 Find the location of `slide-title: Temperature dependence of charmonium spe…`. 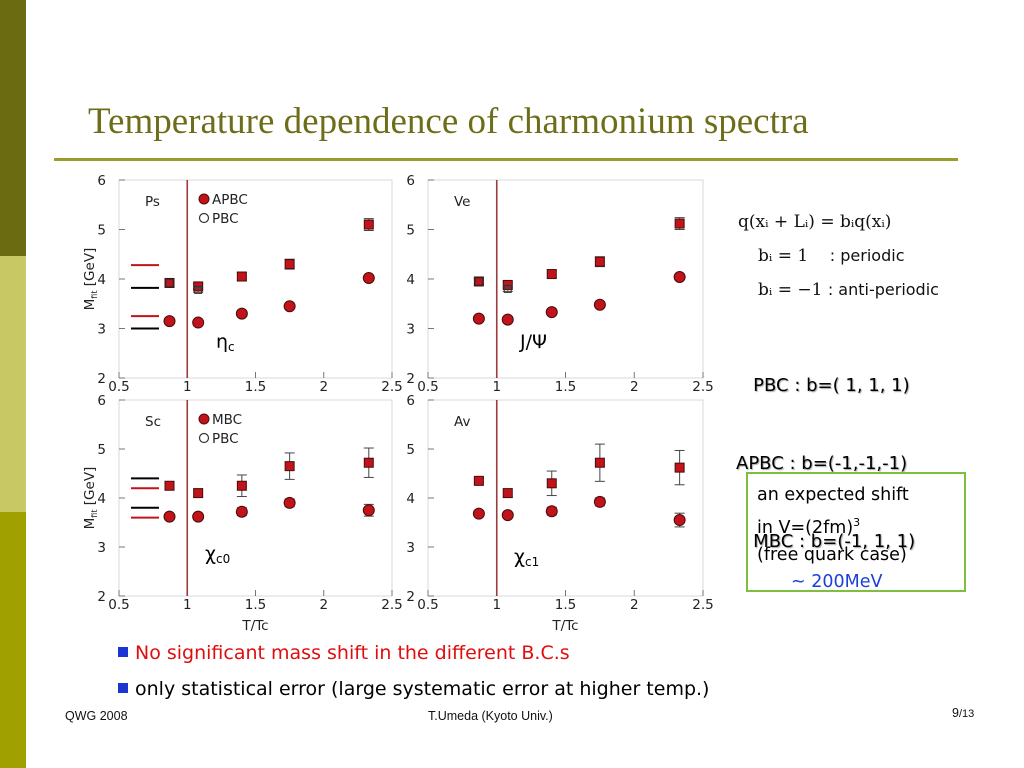

slide-title: Temperature dependence of charmonium spe… is located at coordinates (448, 121).